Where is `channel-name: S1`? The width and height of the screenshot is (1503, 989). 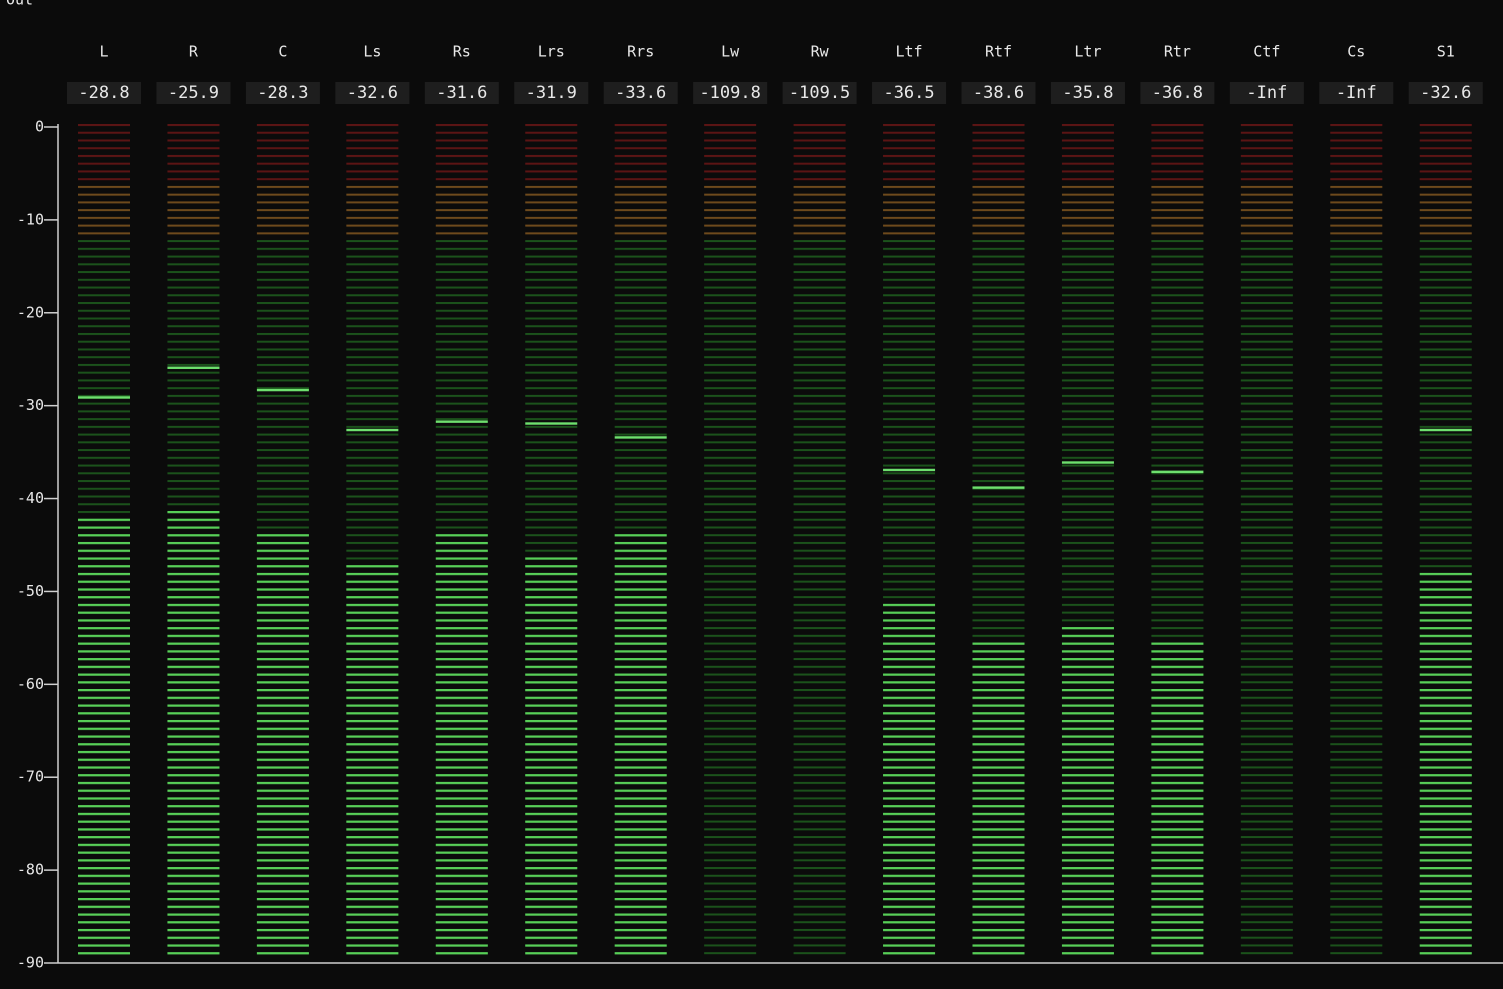 channel-name: S1 is located at coordinates (1446, 52).